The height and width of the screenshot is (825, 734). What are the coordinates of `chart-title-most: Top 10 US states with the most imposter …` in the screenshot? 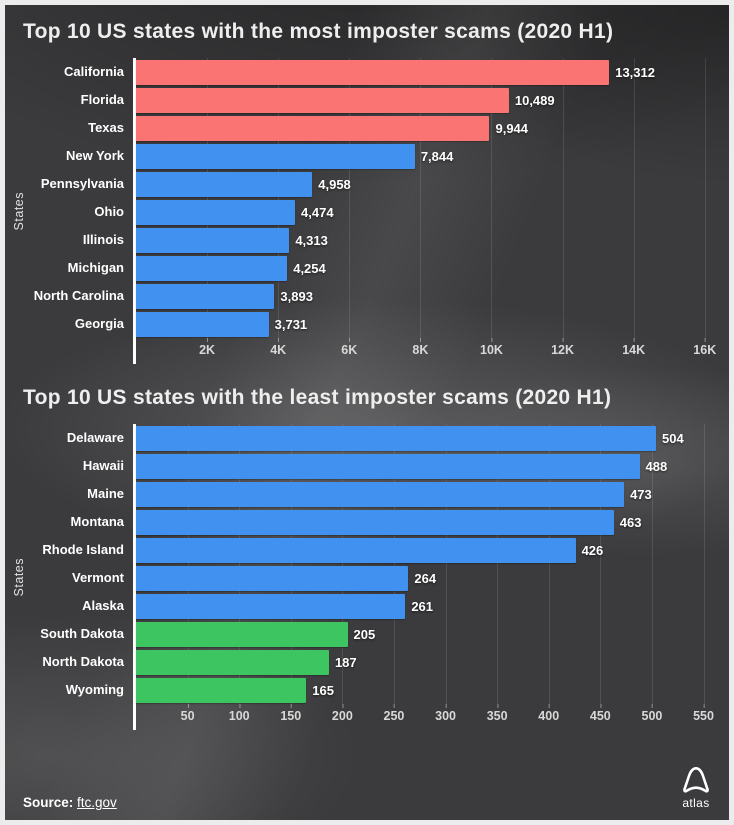 It's located at (318, 31).